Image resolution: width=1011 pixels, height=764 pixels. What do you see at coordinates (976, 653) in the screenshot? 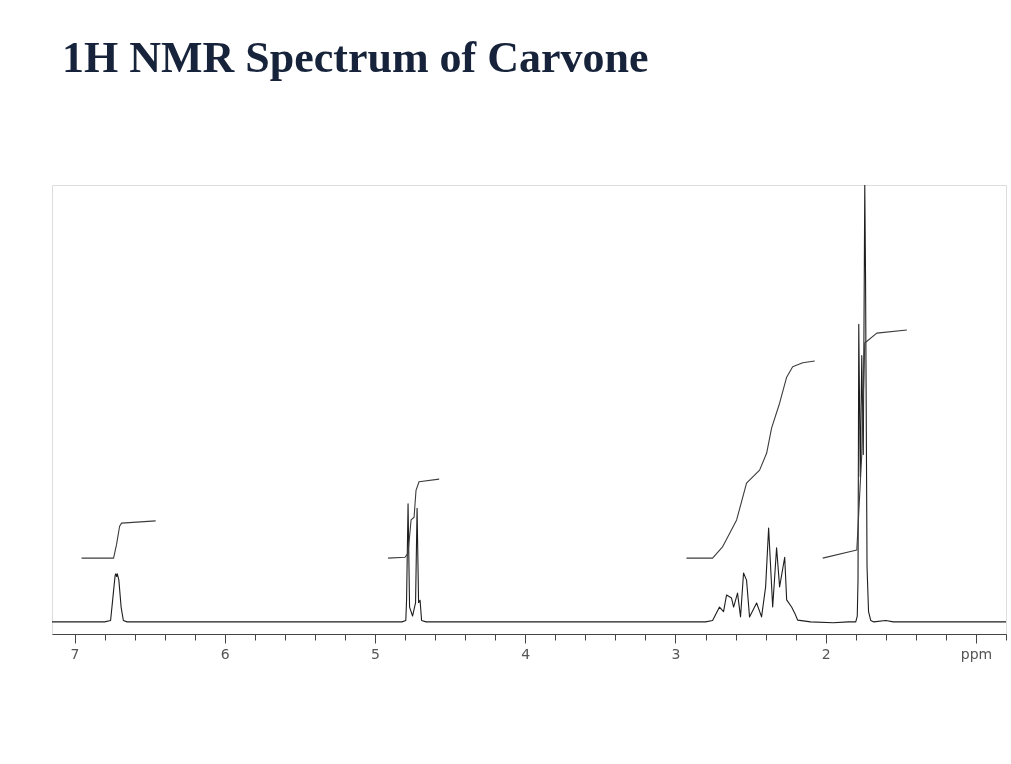
I see `x-tick-label: ppm` at bounding box center [976, 653].